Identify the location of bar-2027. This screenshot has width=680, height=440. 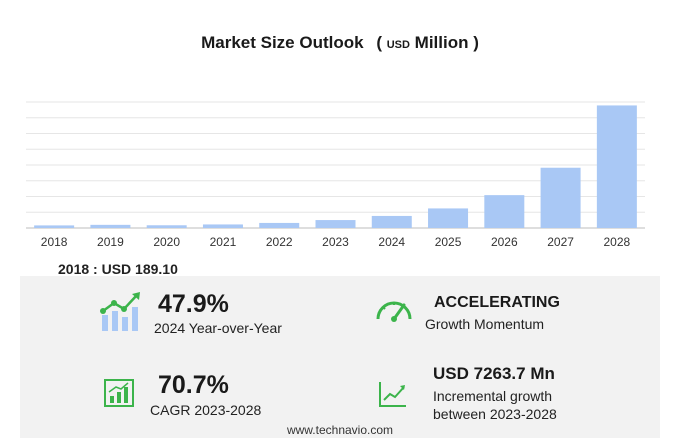
(560, 197).